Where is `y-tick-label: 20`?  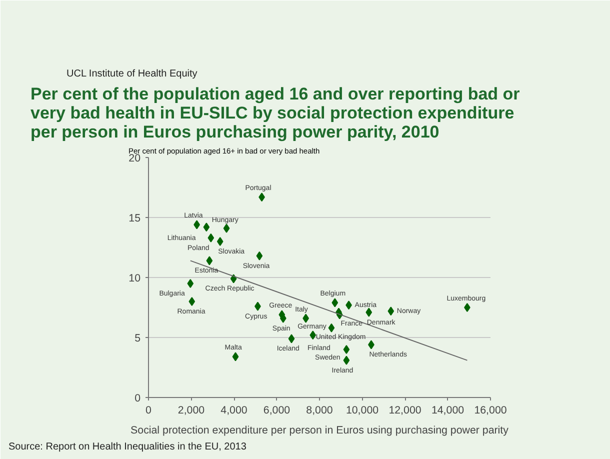 y-tick-label: 20 is located at coordinates (134, 158).